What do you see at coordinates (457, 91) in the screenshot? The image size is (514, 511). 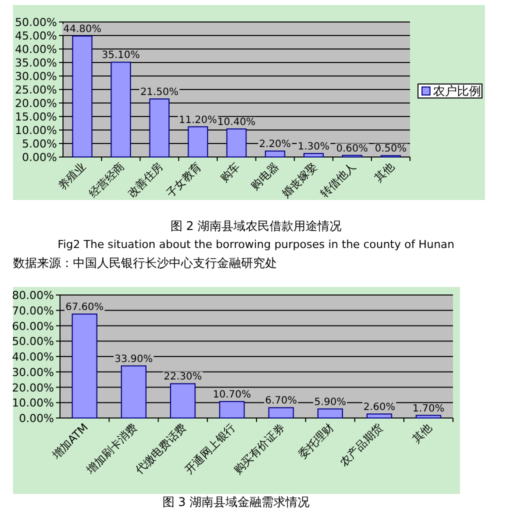 I see `legend-label: 农户比例` at bounding box center [457, 91].